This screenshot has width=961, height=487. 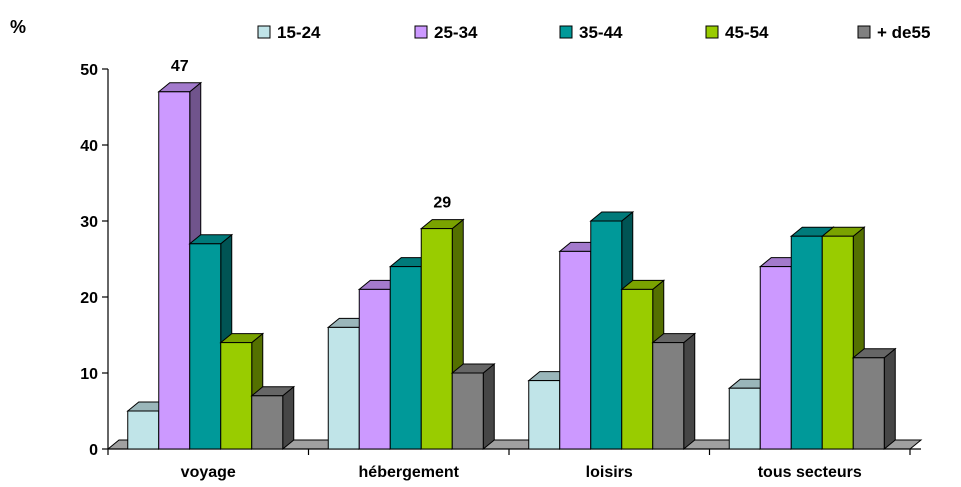 What do you see at coordinates (89, 146) in the screenshot?
I see `y-tick-label: 40` at bounding box center [89, 146].